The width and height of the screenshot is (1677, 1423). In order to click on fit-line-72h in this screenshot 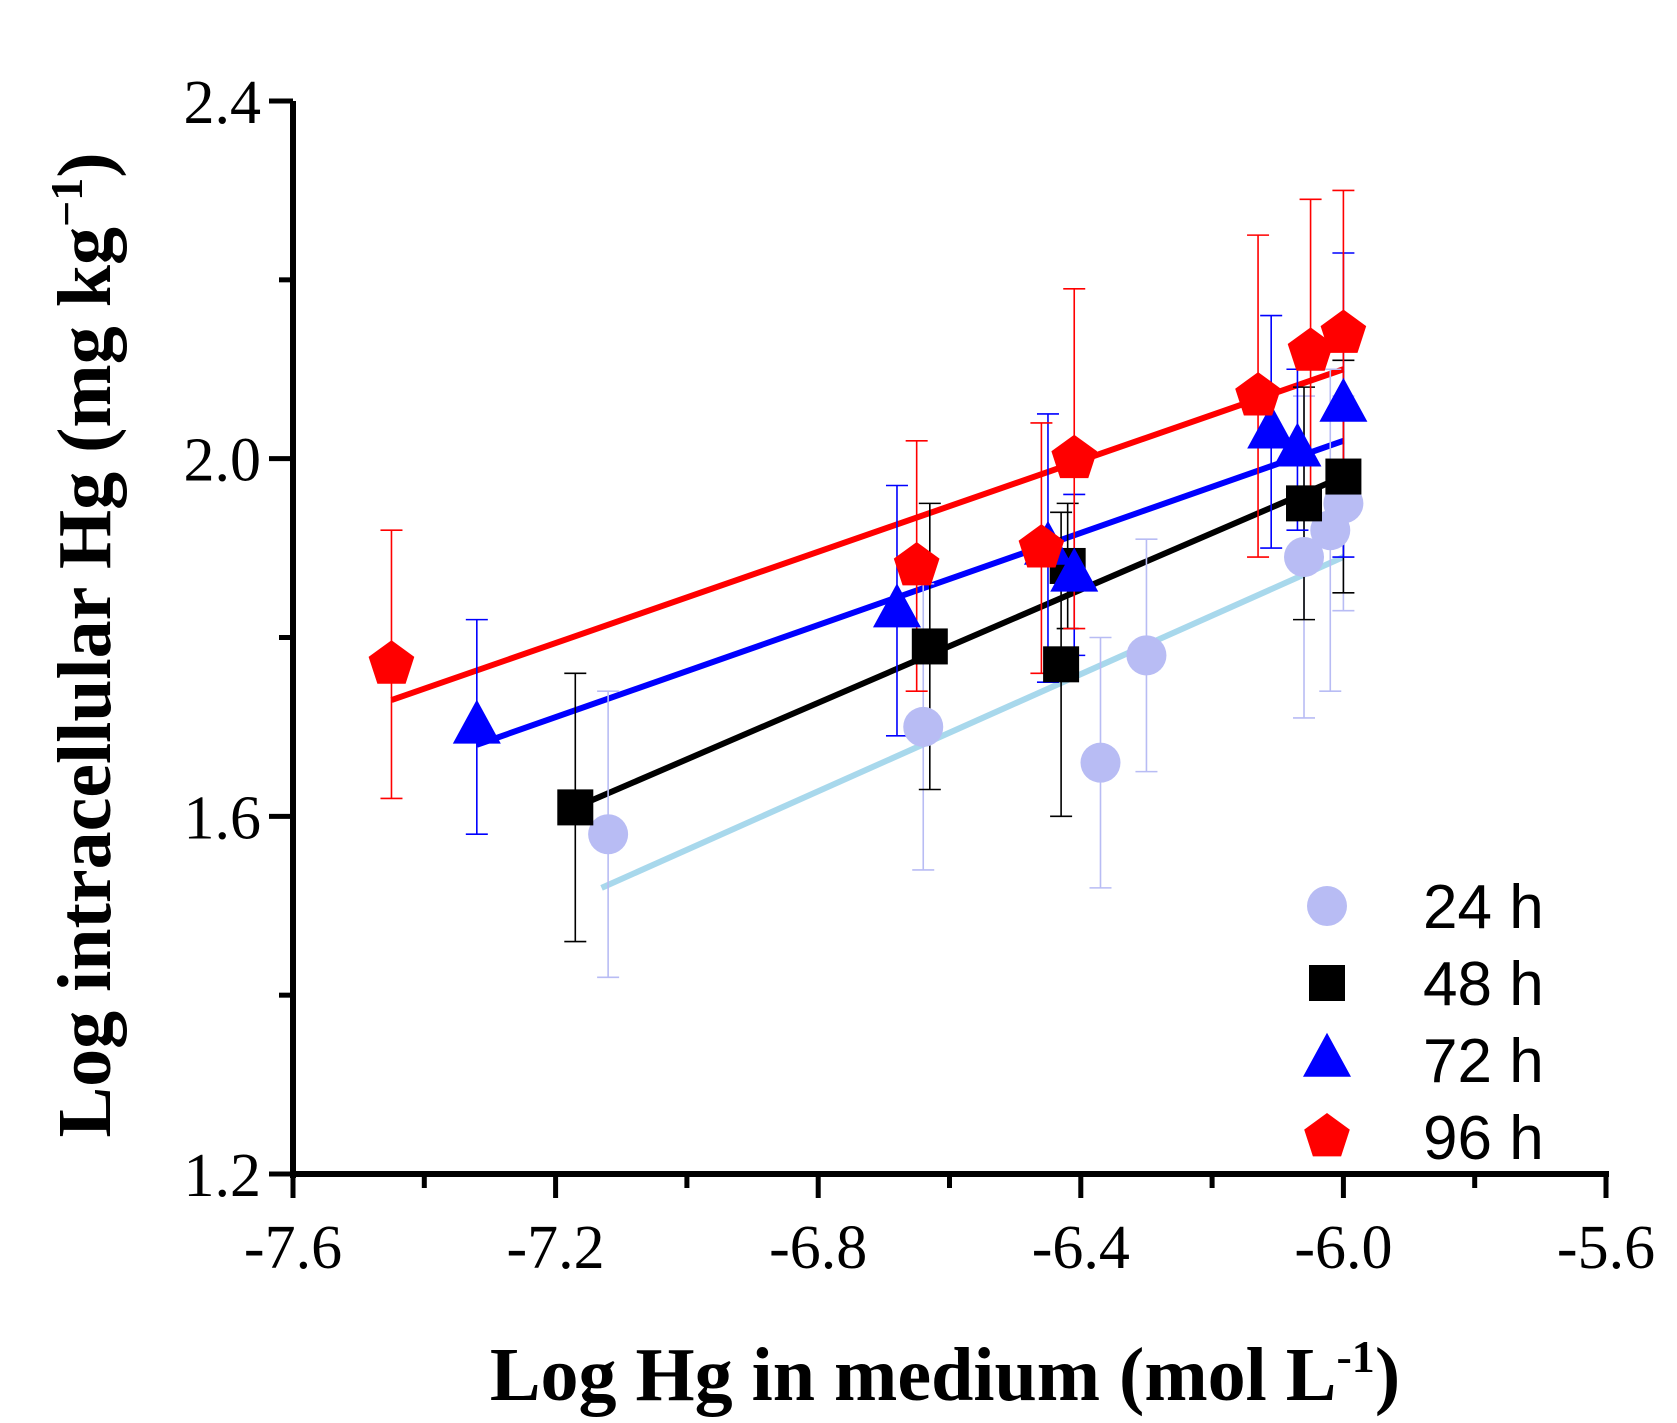, I will do `click(910, 592)`.